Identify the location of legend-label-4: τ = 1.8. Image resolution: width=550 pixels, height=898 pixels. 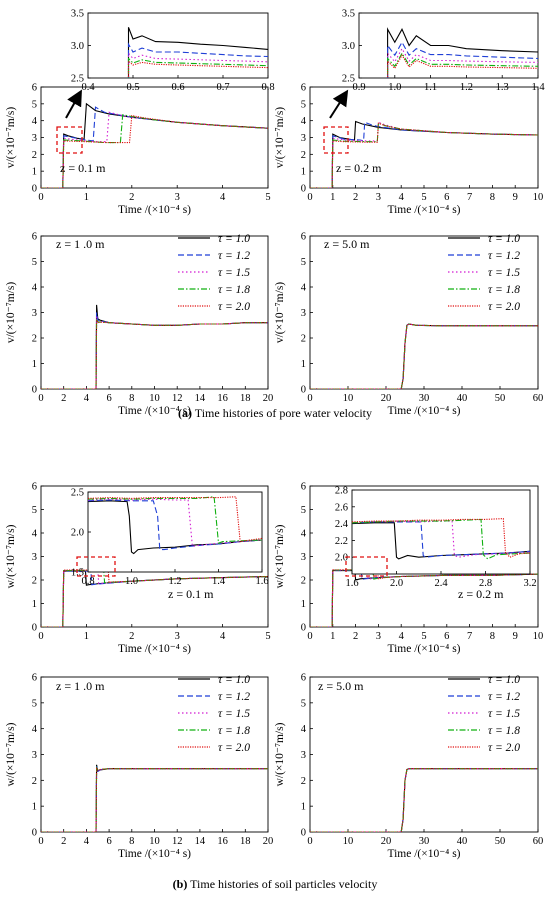
(504, 290).